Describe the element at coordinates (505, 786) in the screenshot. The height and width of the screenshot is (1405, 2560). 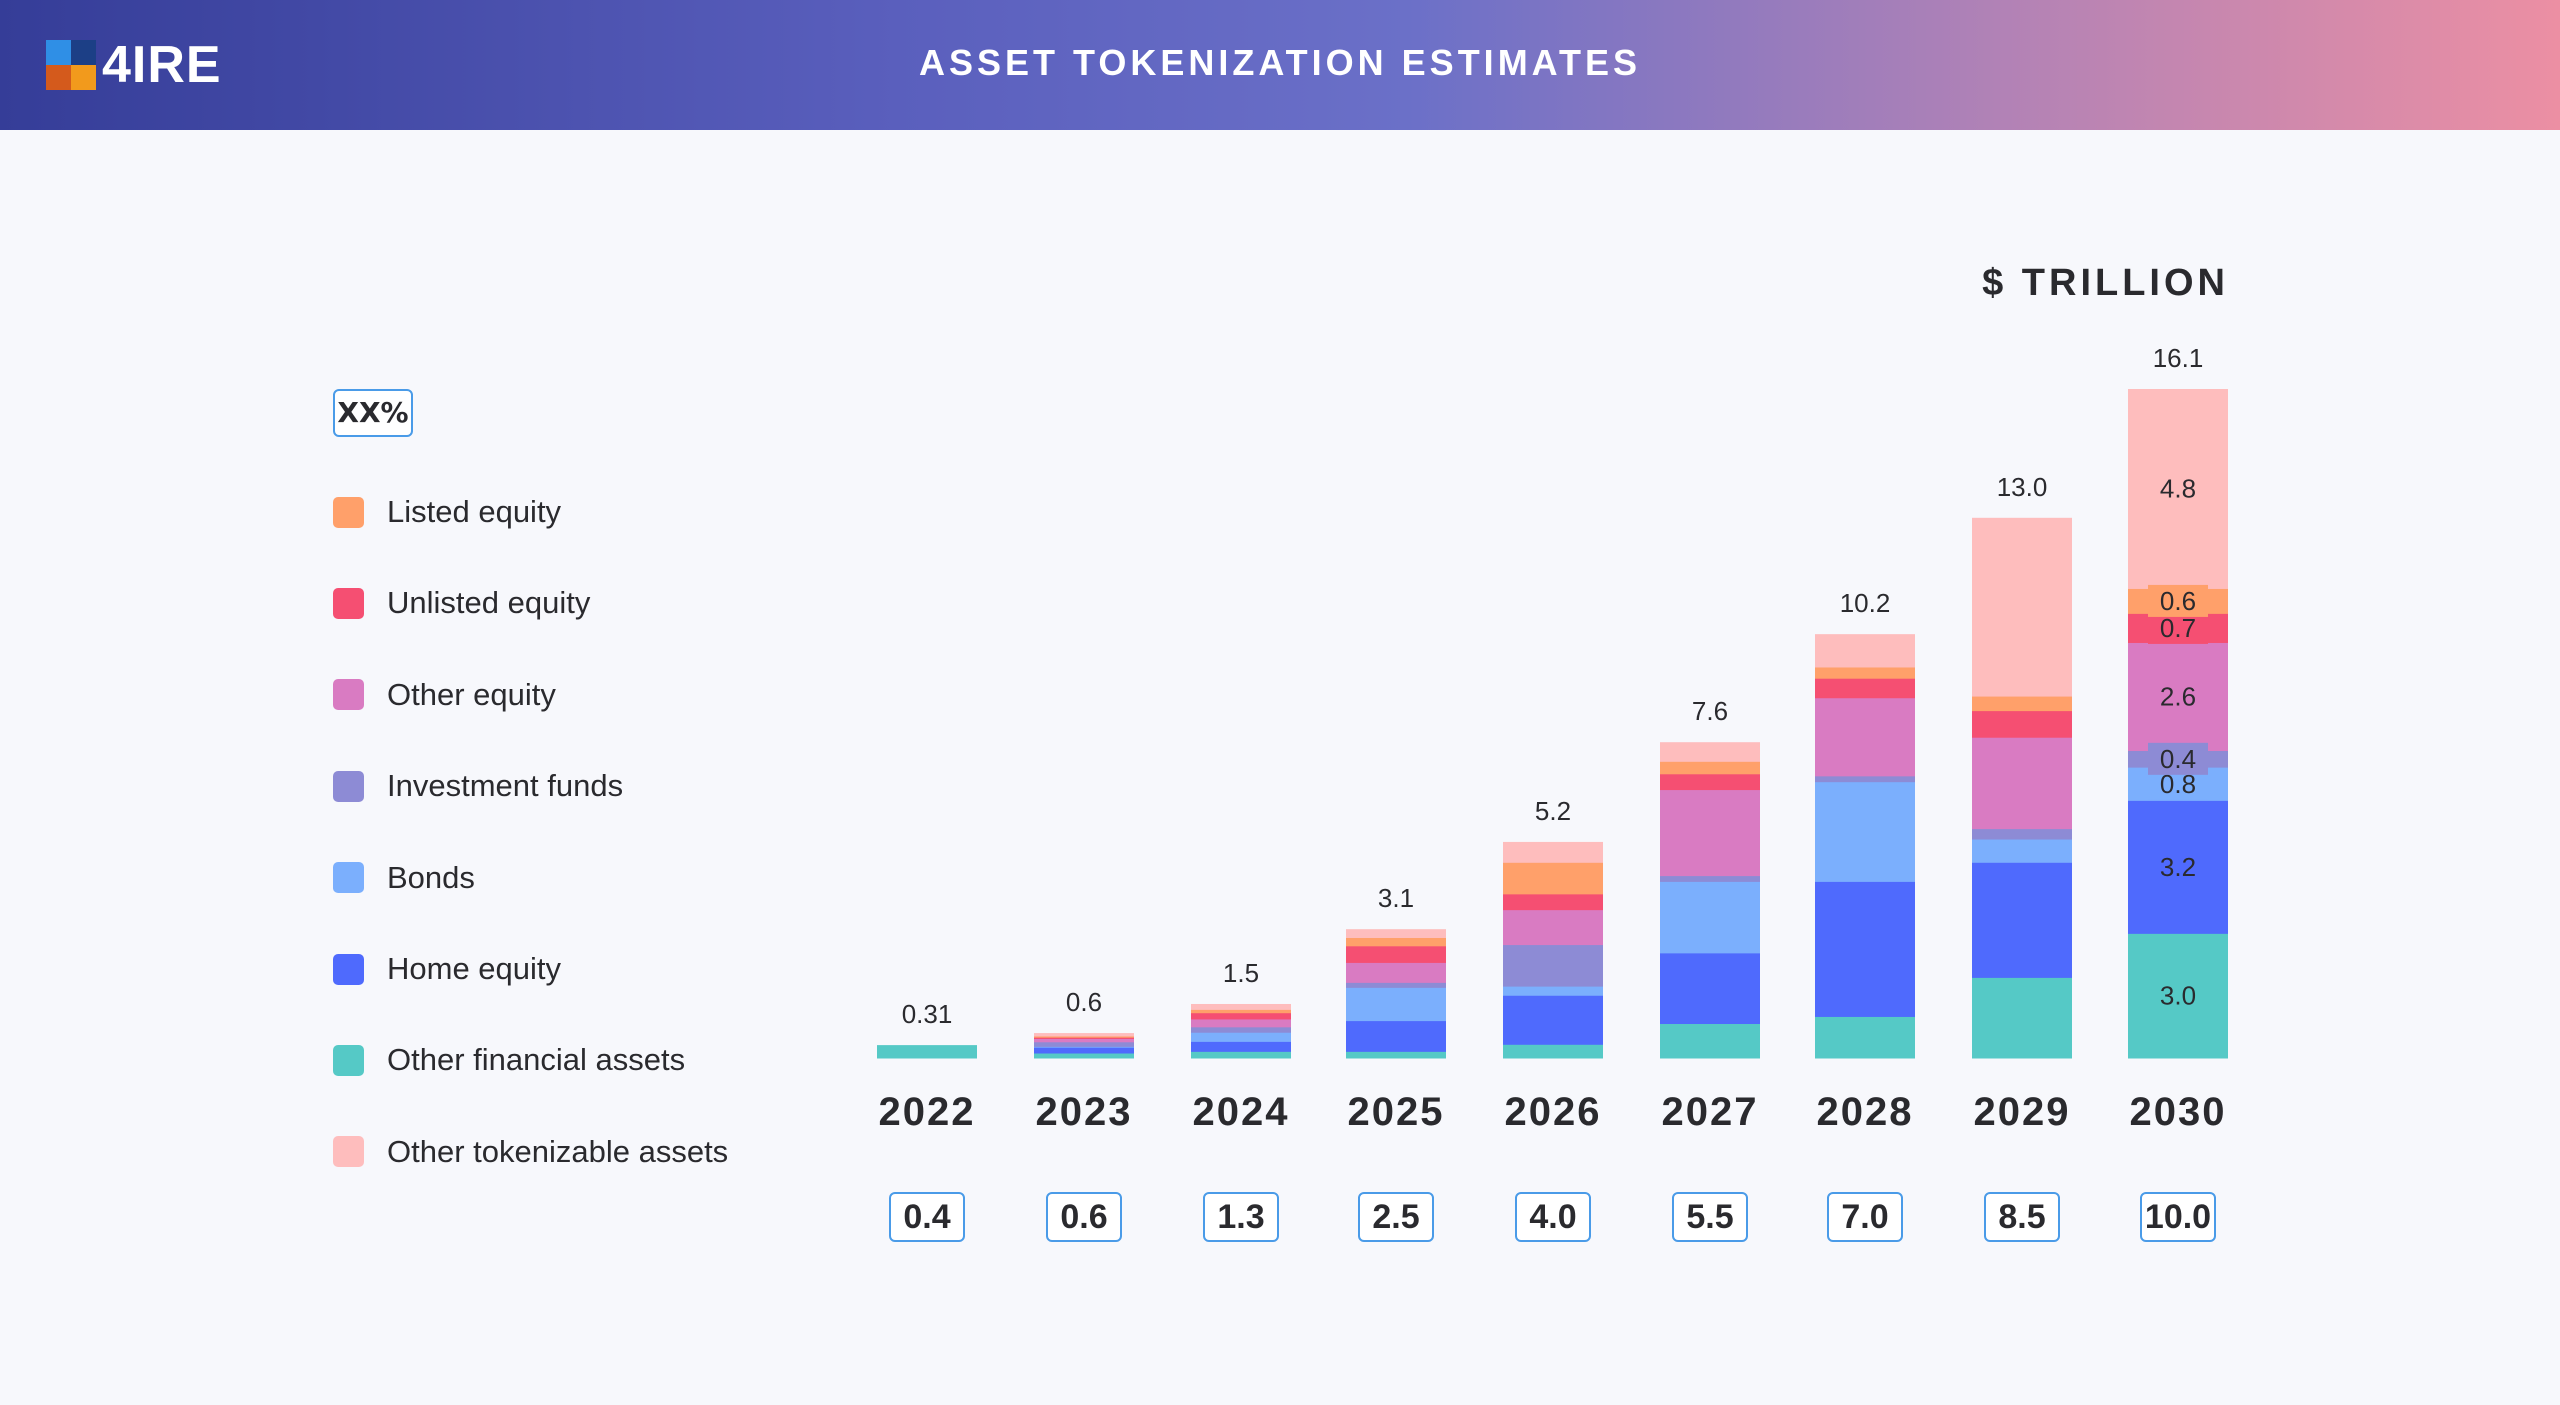
I see `legend-label: Investment funds` at that location.